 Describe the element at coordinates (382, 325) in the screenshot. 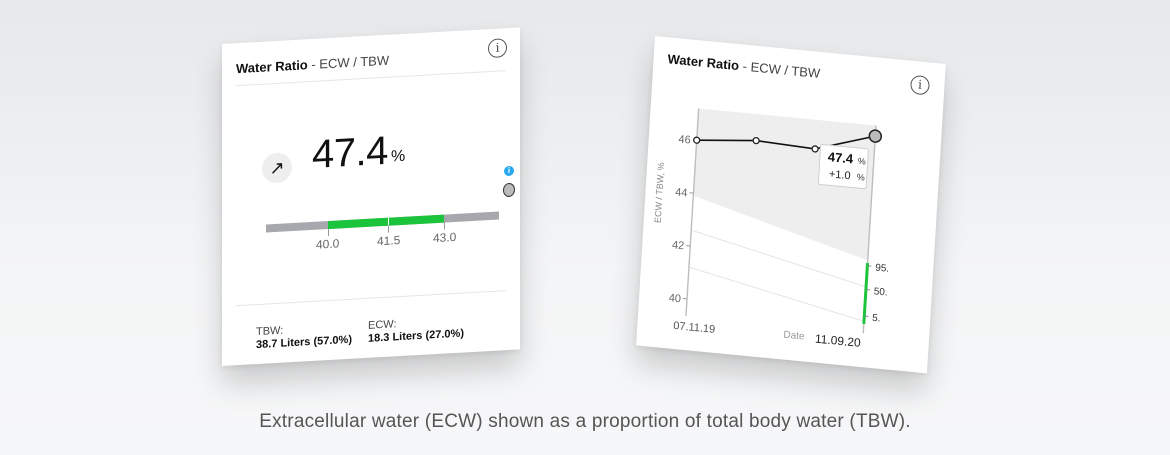

I see `ecw-label: ECW:` at that location.